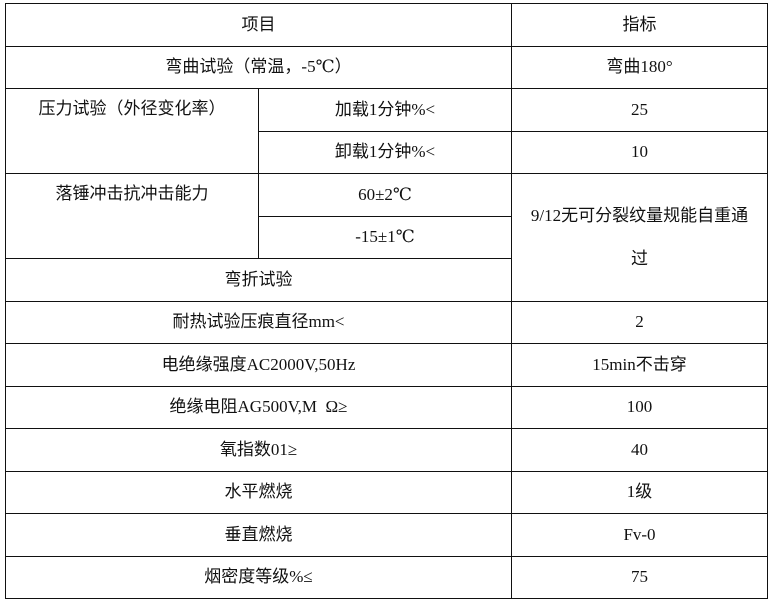  What do you see at coordinates (258, 365) in the screenshot?
I see `row-item: 电绝缘强度AC2000V,50Hz` at bounding box center [258, 365].